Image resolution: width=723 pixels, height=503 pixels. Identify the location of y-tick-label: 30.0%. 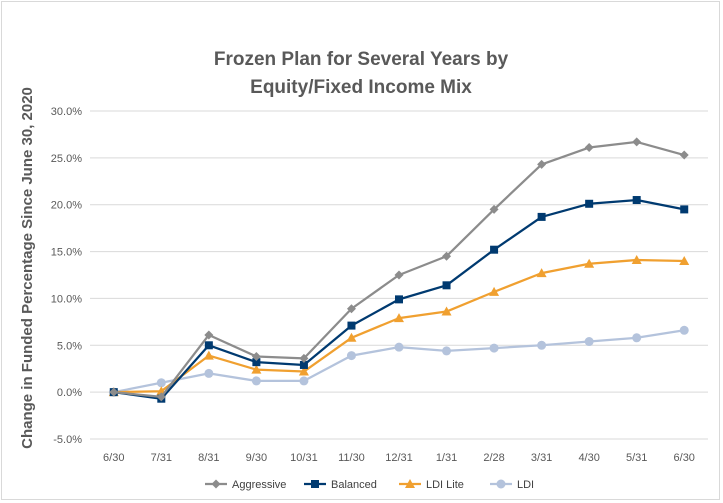
(66, 112).